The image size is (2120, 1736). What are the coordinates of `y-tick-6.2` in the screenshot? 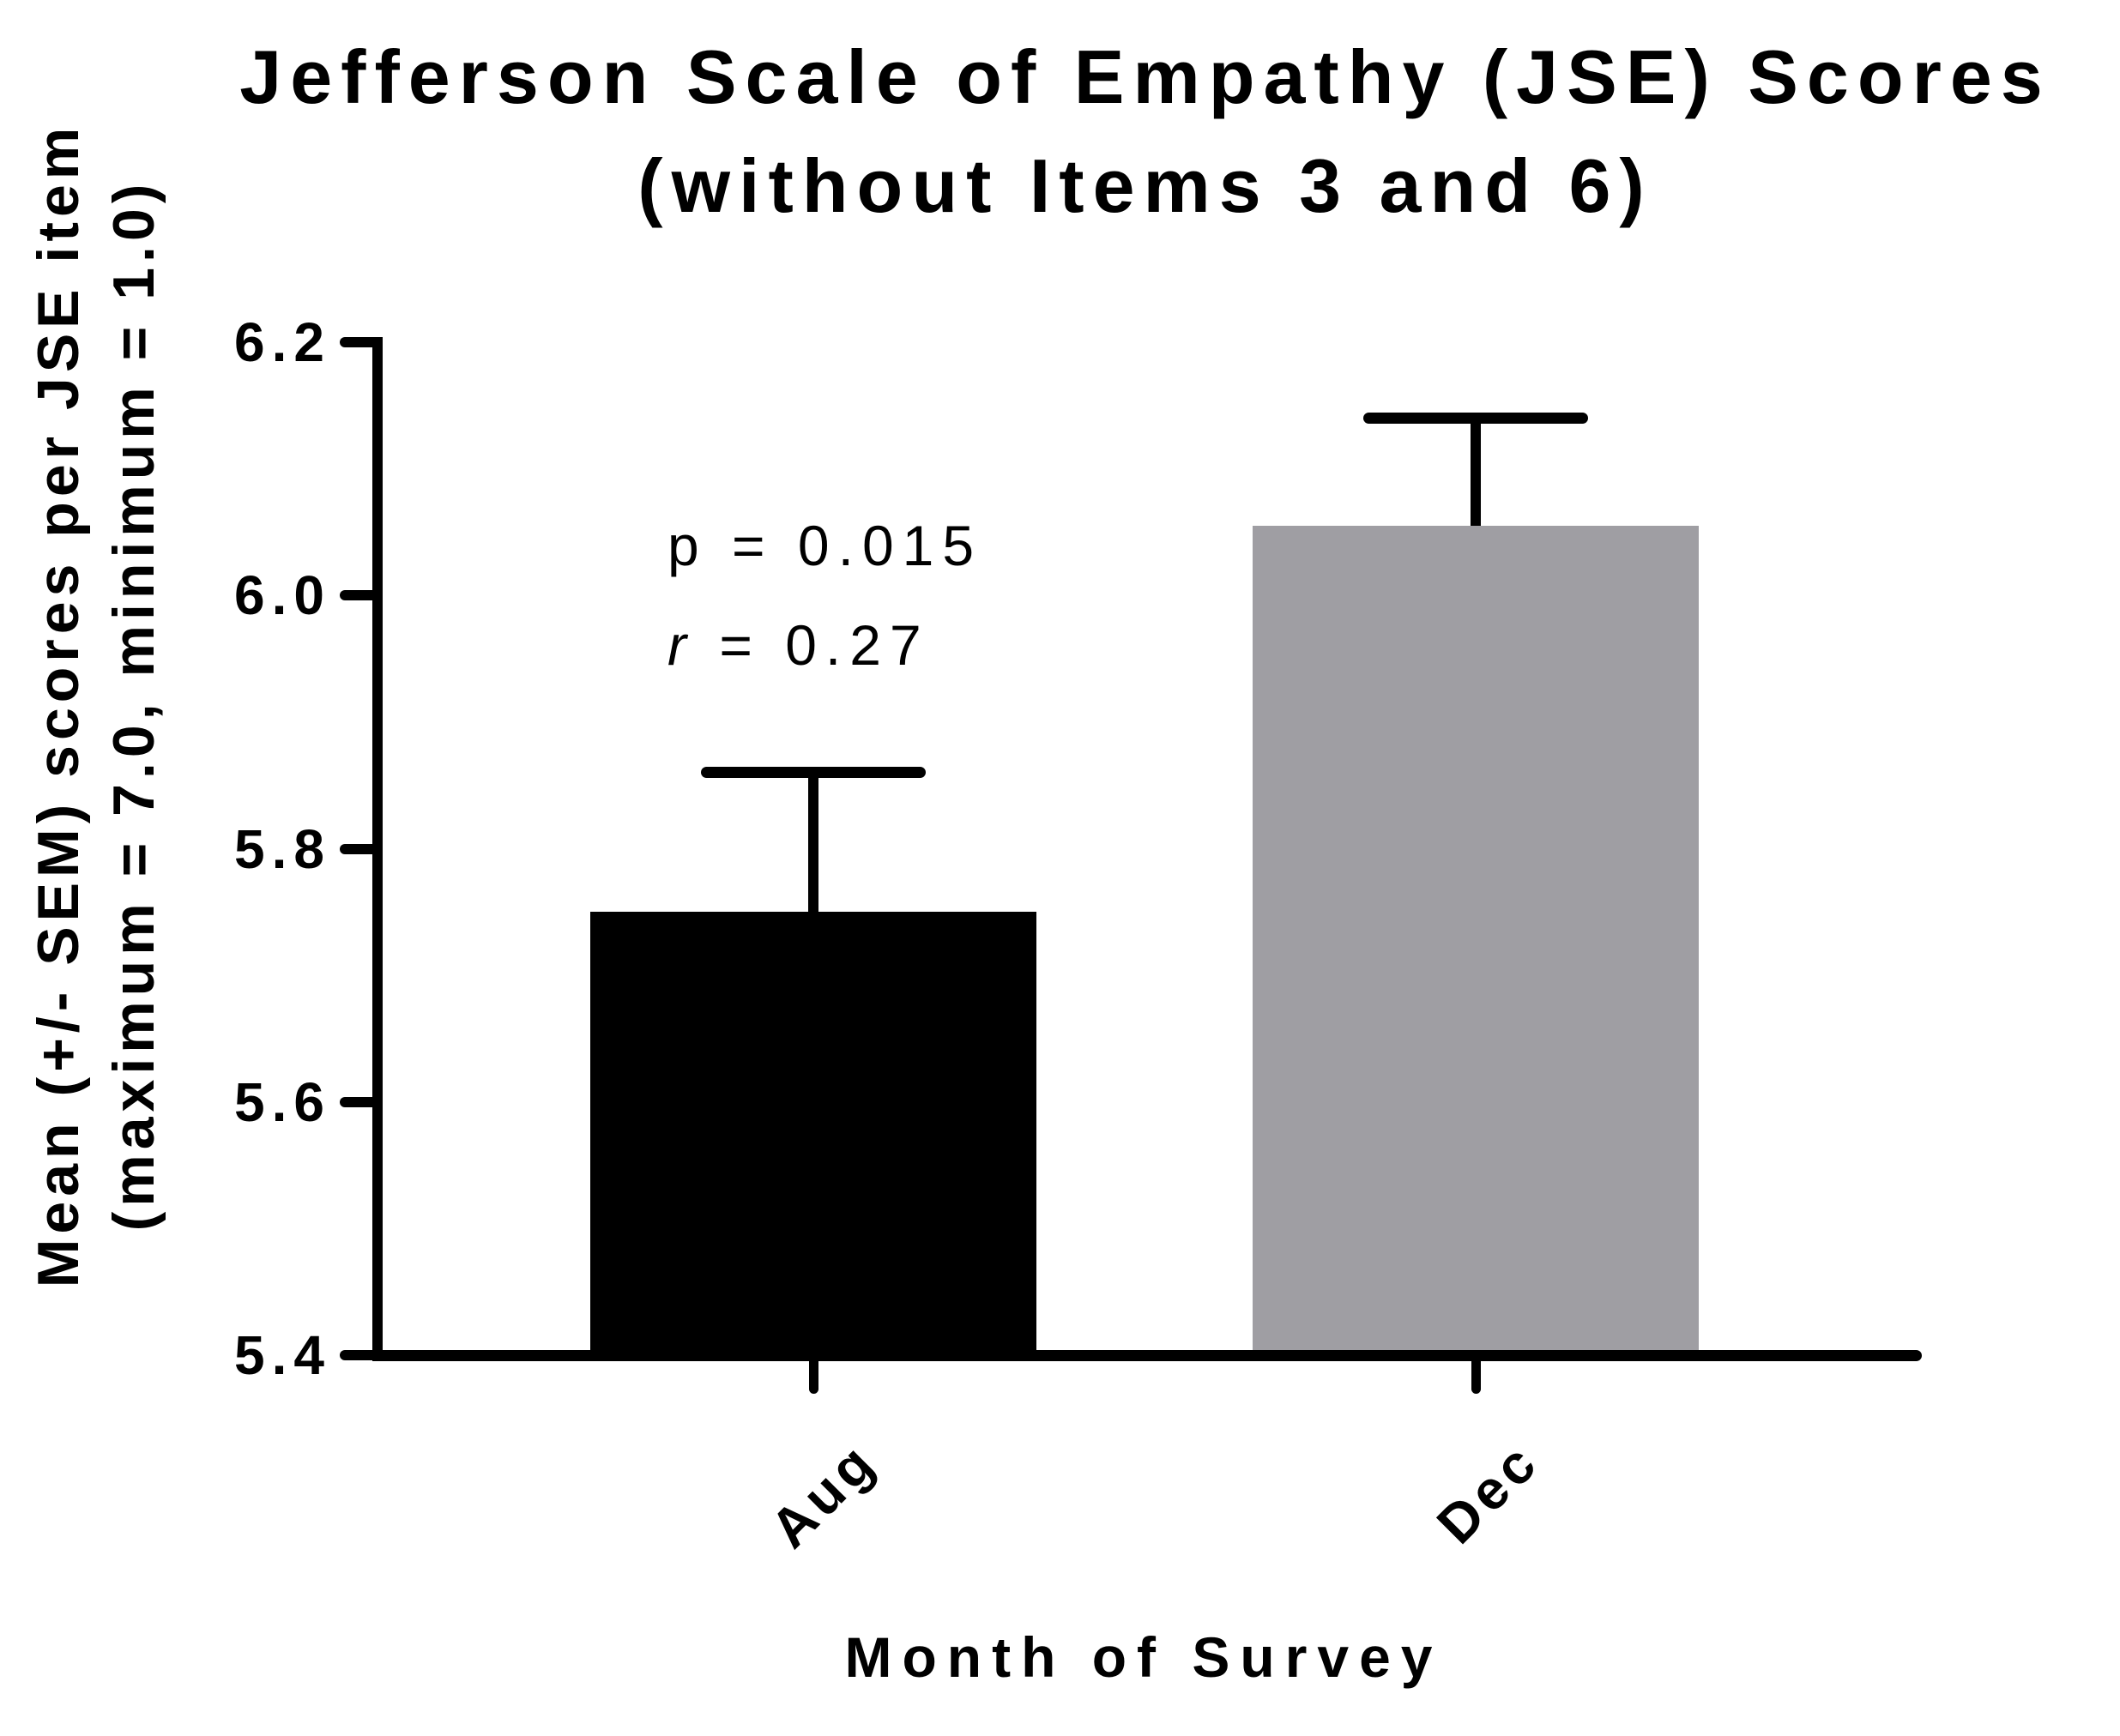 It's located at (361, 342).